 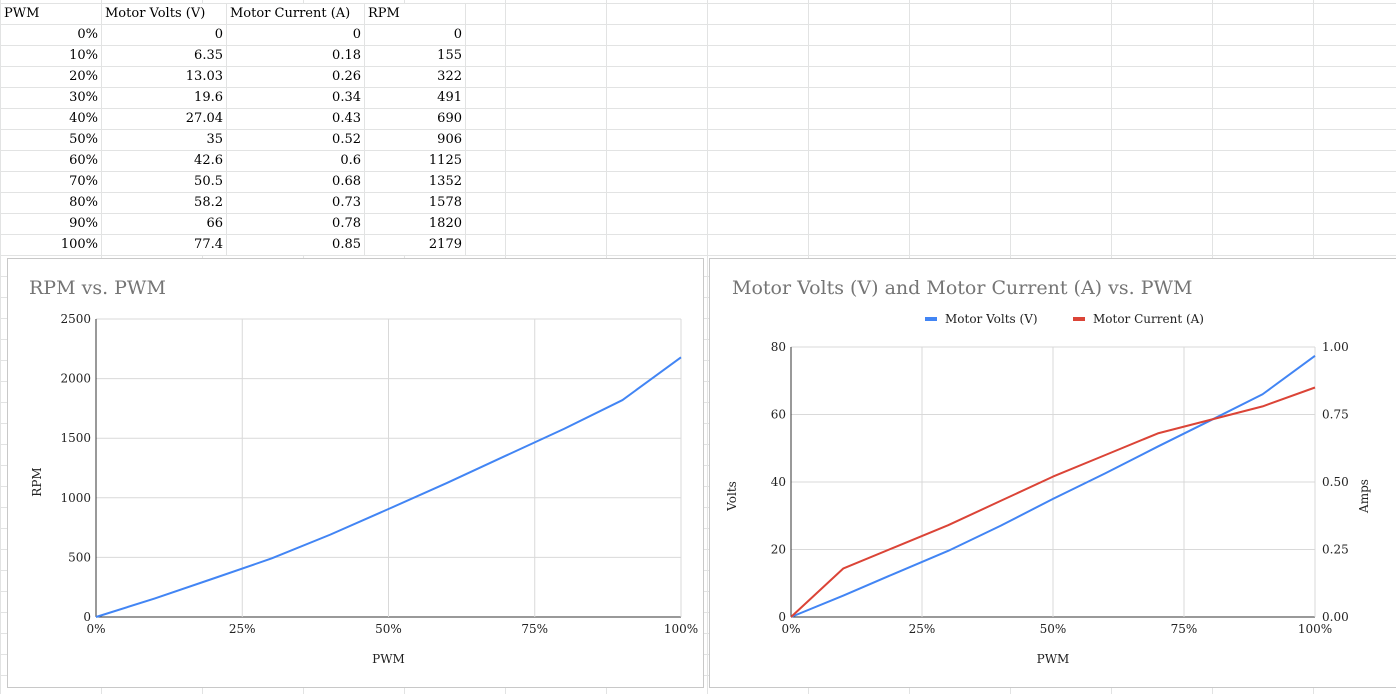 What do you see at coordinates (164, 245) in the screenshot?
I see `cell: 77.4` at bounding box center [164, 245].